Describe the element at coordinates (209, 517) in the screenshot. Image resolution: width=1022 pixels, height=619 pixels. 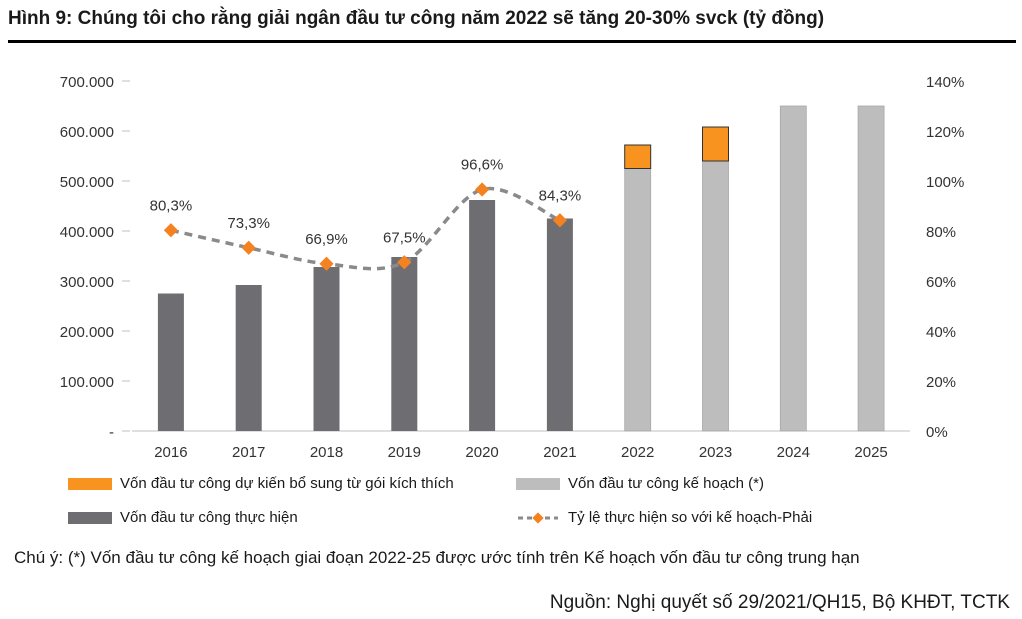
I see `legend-label-actual: Vốn đầu tư công thực hiện` at that location.